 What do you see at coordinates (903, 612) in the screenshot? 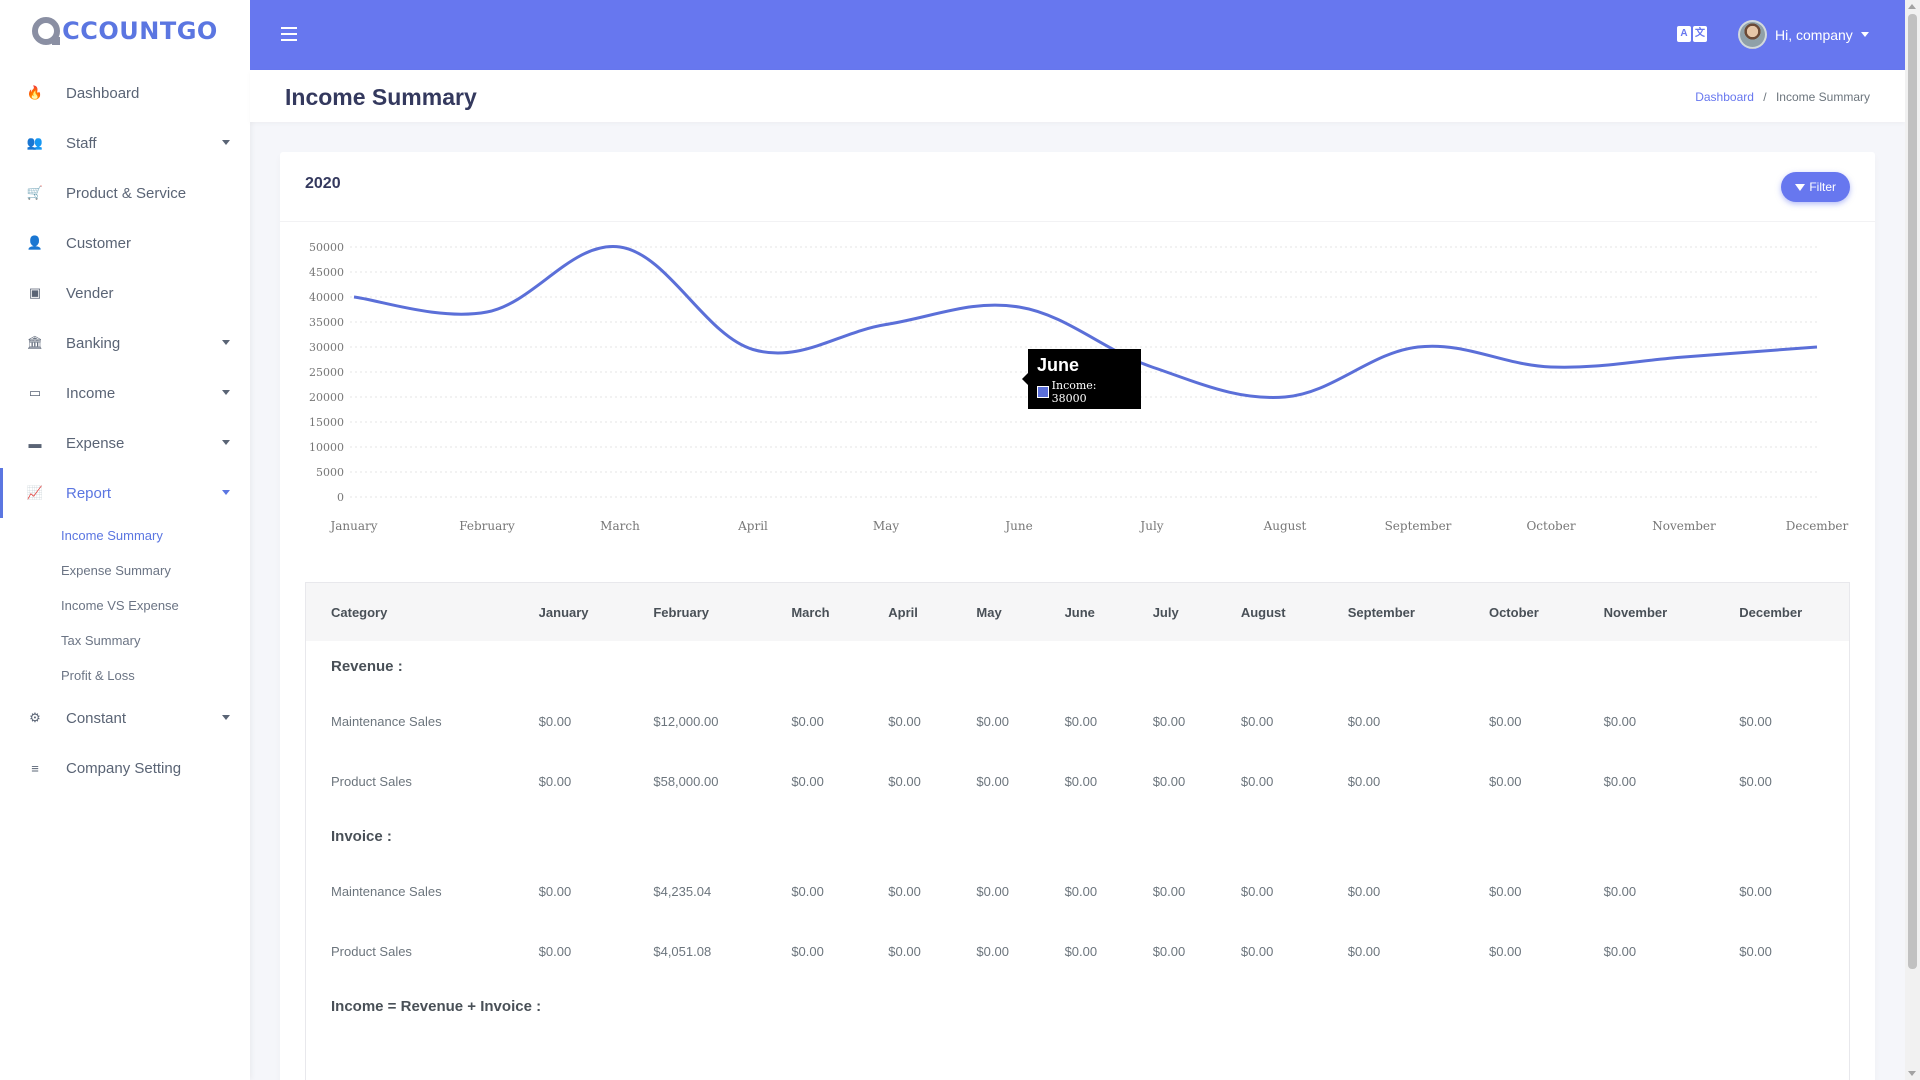
I see `column-header-month: April` at bounding box center [903, 612].